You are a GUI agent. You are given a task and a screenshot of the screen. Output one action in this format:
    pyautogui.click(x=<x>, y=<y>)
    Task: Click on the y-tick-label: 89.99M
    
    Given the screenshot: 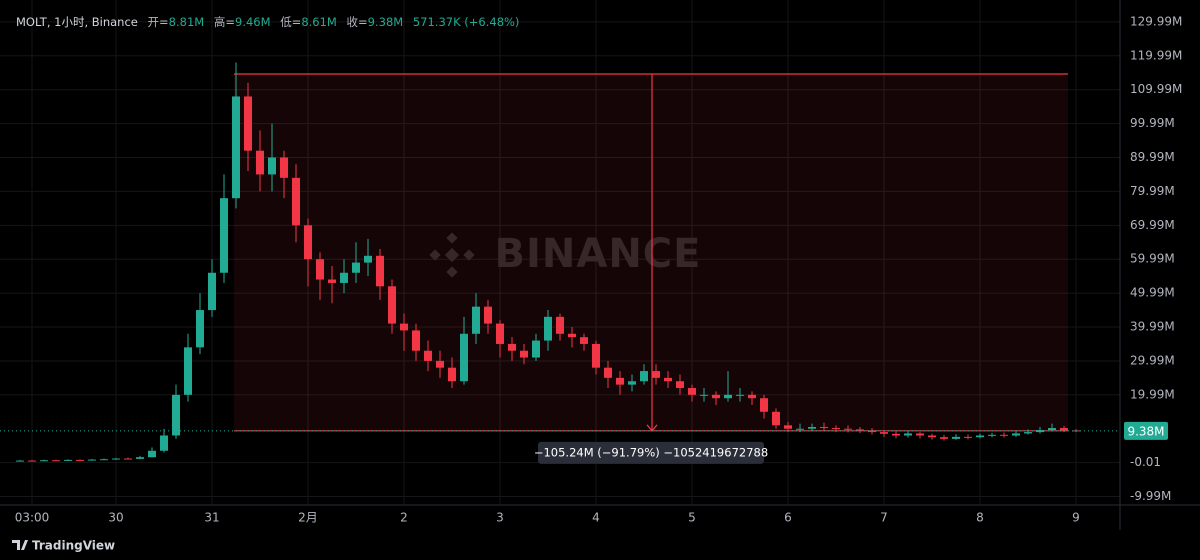 What is the action you would take?
    pyautogui.click(x=1152, y=157)
    